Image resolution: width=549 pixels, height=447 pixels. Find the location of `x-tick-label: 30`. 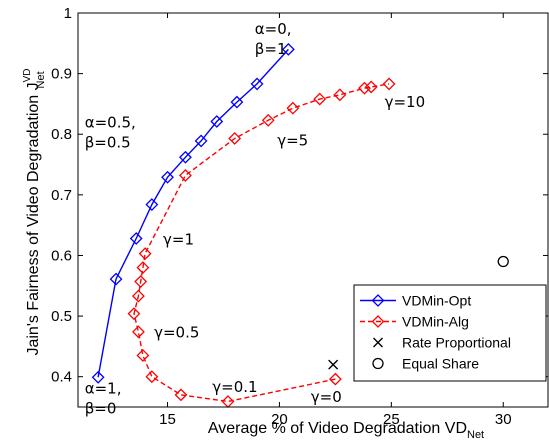

x-tick-label: 30 is located at coordinates (503, 419).